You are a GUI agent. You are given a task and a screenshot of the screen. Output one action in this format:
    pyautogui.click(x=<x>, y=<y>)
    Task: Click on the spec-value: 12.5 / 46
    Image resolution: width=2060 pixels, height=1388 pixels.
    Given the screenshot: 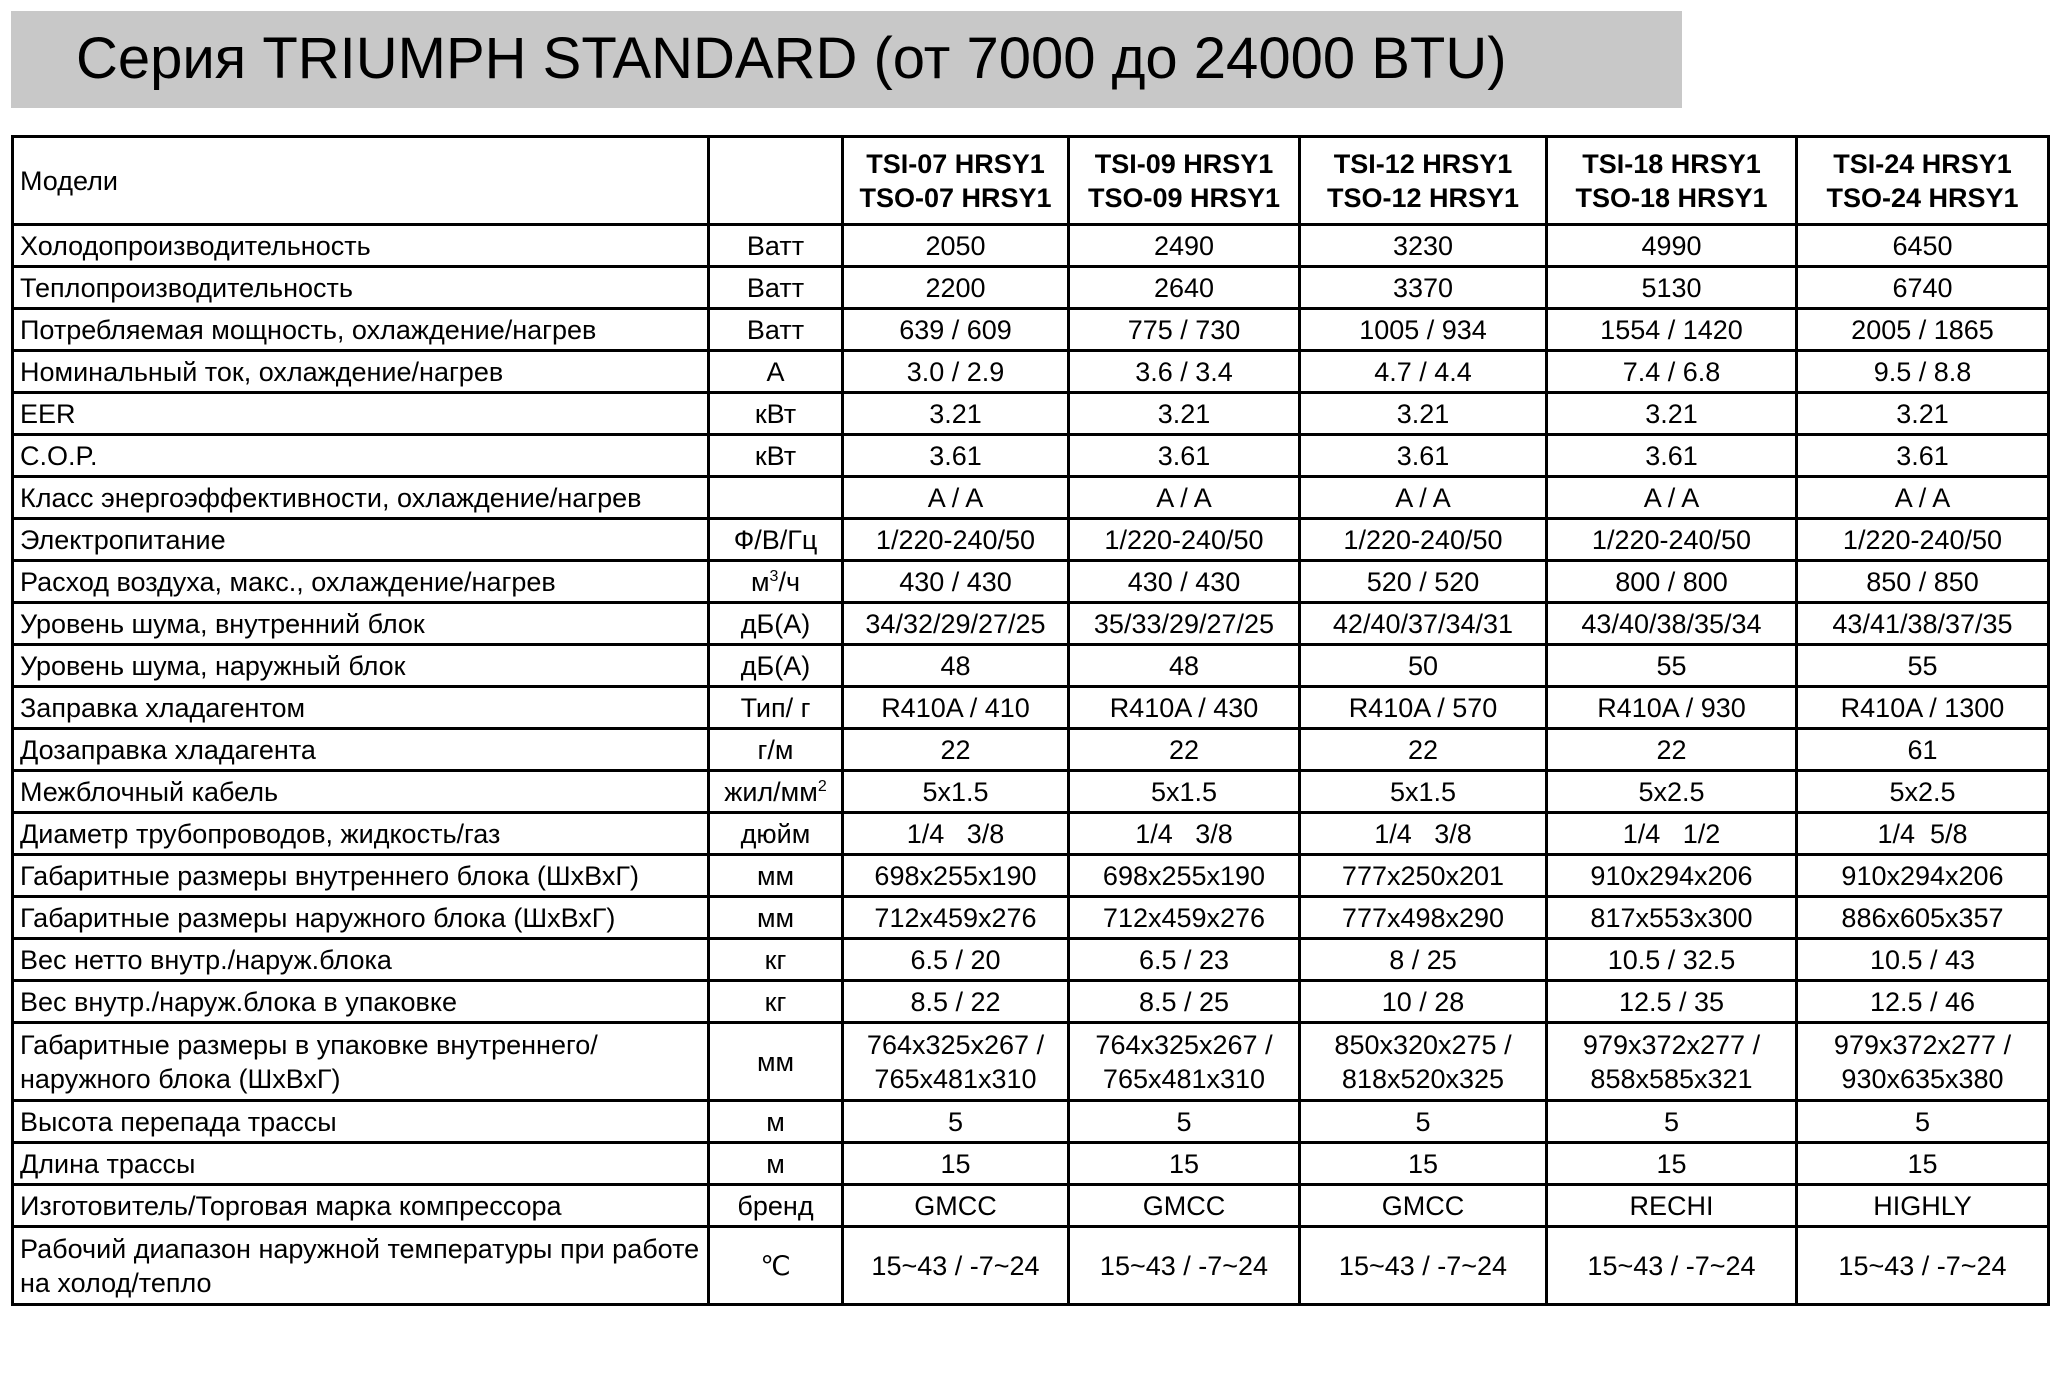 What is the action you would take?
    pyautogui.click(x=1922, y=1001)
    